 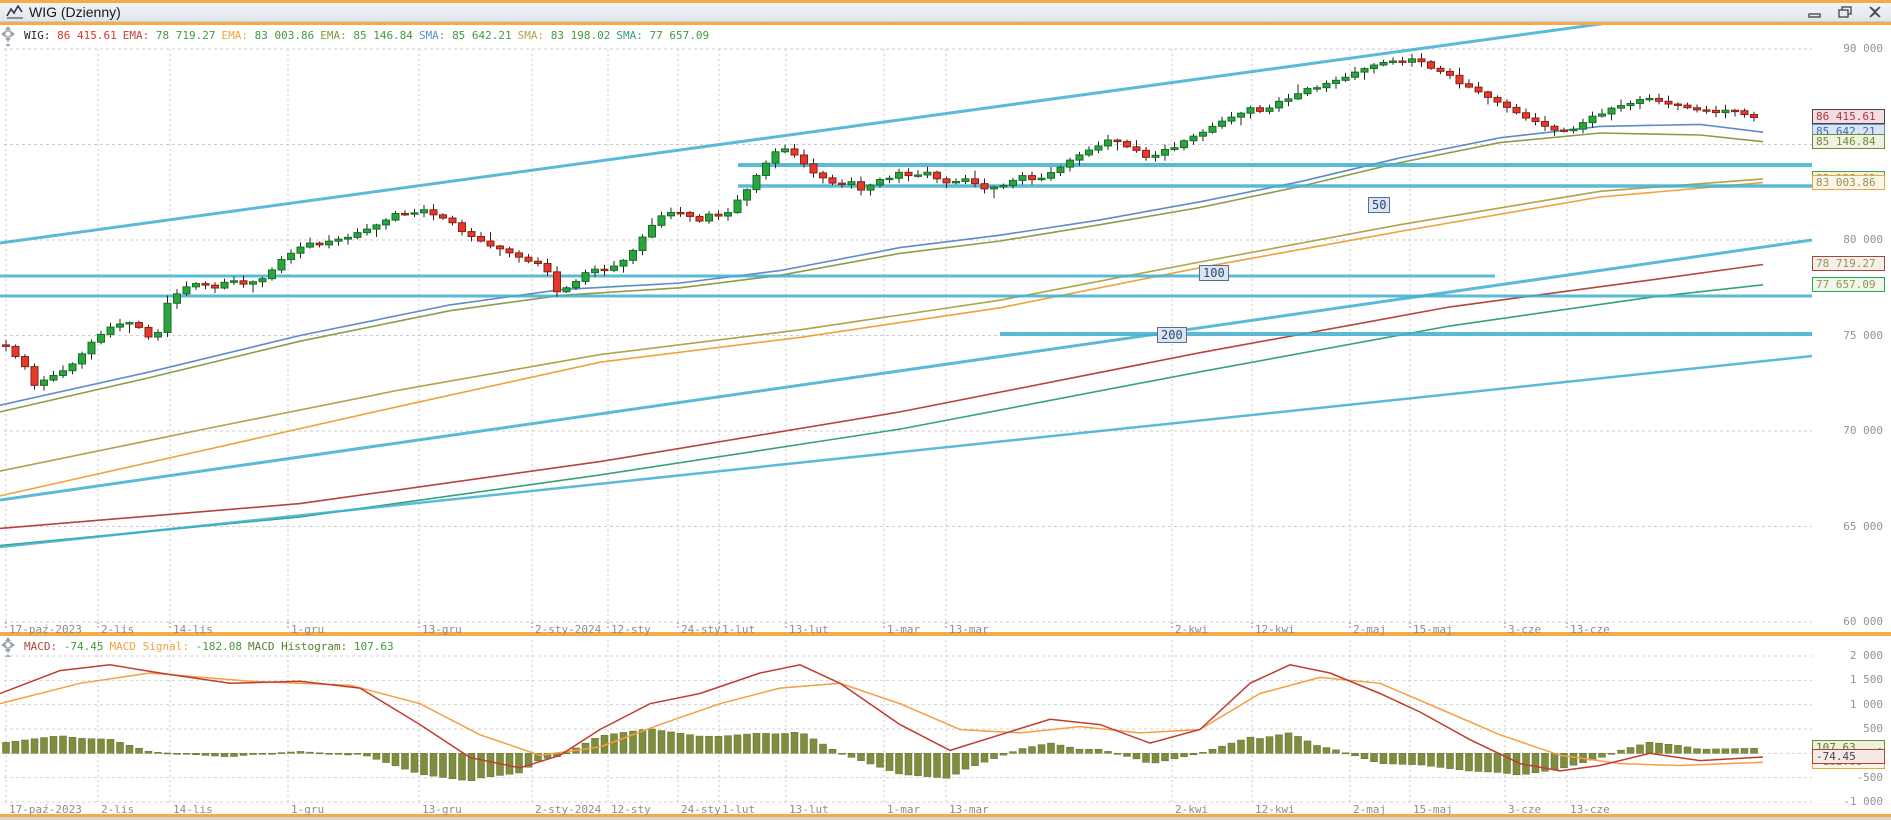 I want to click on restore-button, so click(x=1845, y=12).